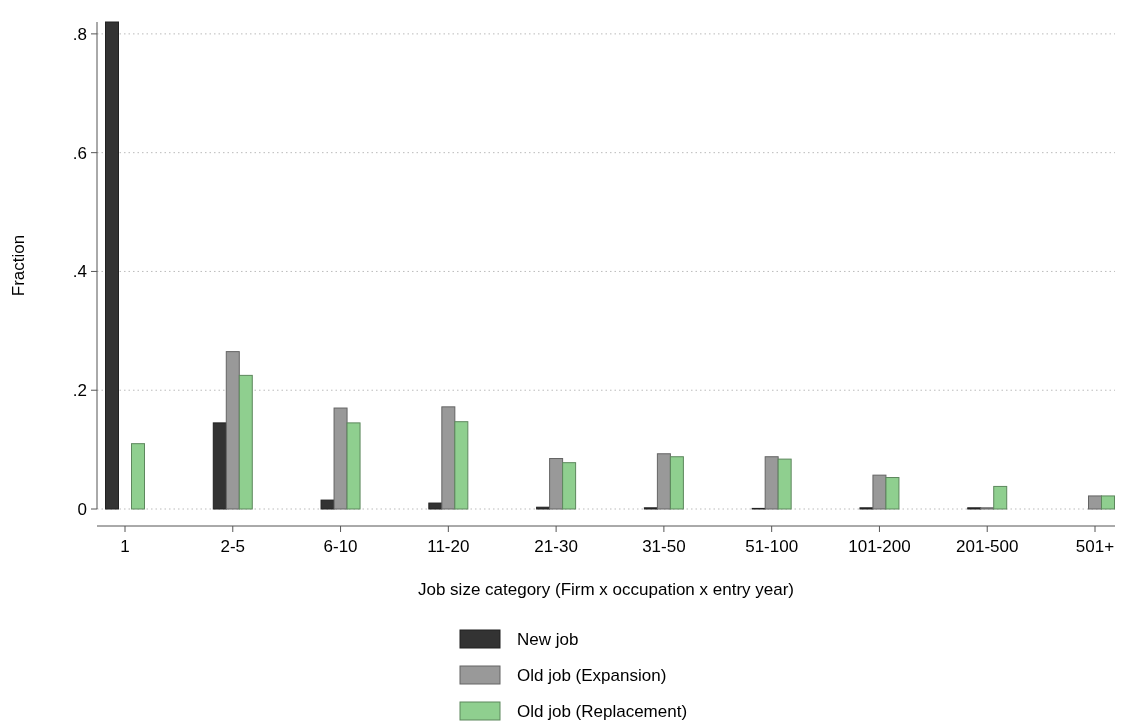 Image resolution: width=1133 pixels, height=727 pixels. I want to click on x-tick-label: 6-10, so click(340, 546).